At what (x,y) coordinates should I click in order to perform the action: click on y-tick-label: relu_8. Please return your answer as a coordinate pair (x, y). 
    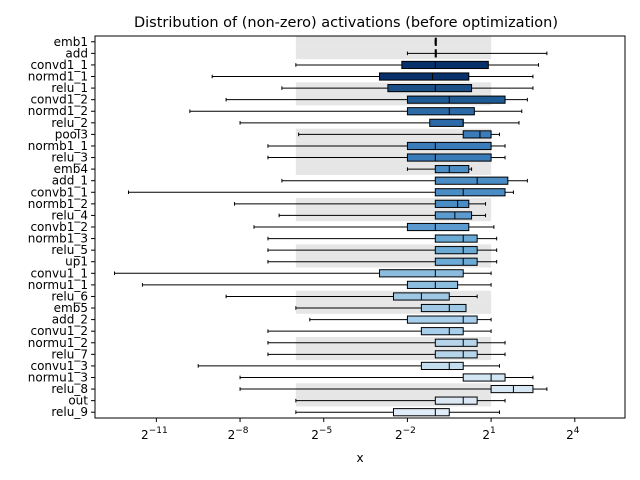
    Looking at the image, I should click on (69, 389).